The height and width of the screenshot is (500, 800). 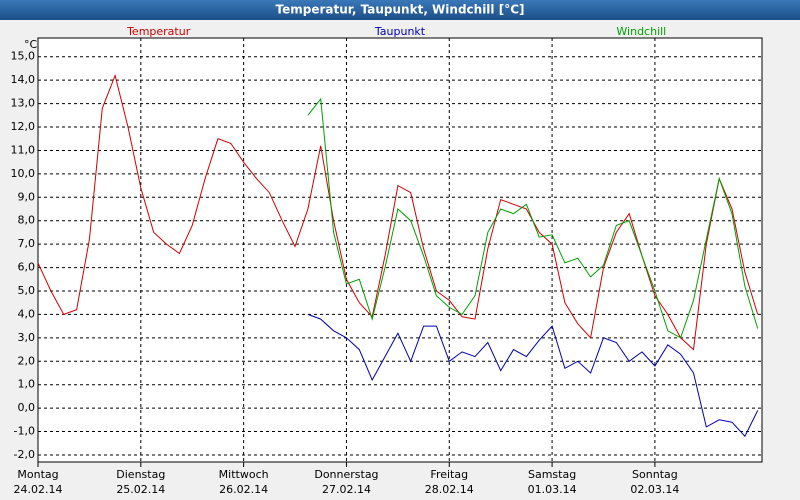 I want to click on y-tick-label: -2,0, so click(x=24, y=454).